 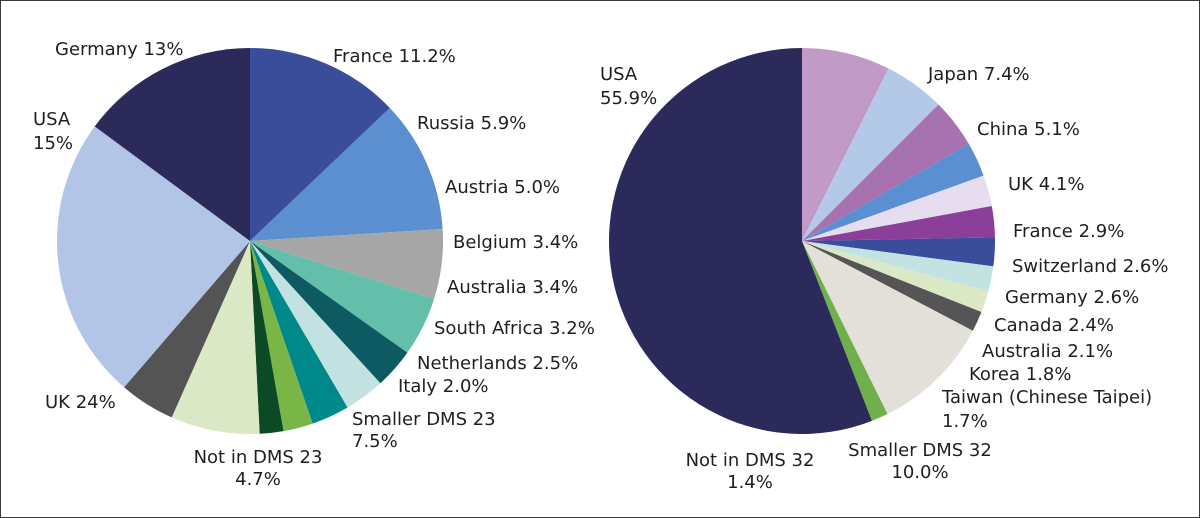 I want to click on pie-2-label-11: Smaller DMS 32 10.0%, so click(x=920, y=461).